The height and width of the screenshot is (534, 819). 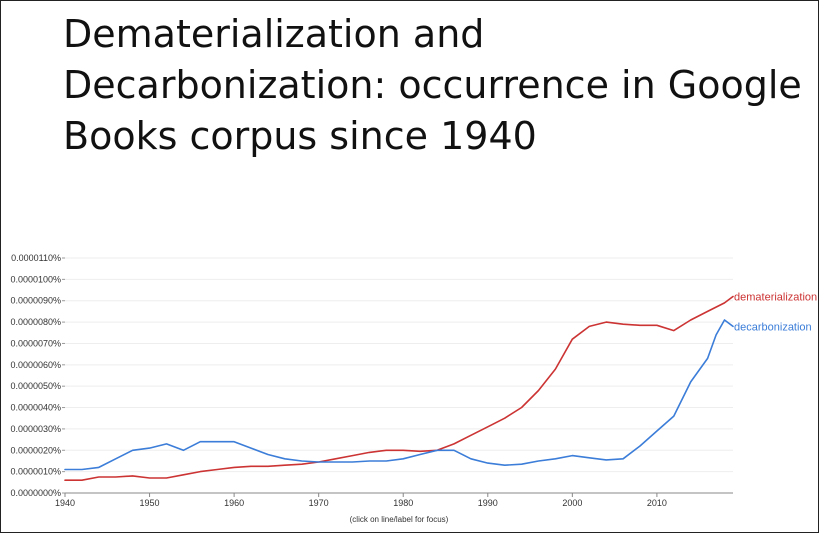 I want to click on y-tick-label: 0.0000000%, so click(x=35, y=493).